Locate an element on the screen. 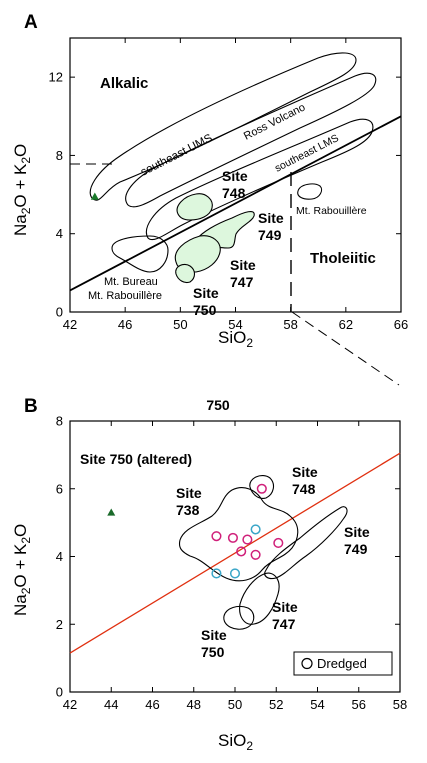 This screenshot has height=763, width=427. panel-b-xtick-label: 54 is located at coordinates (317, 704).